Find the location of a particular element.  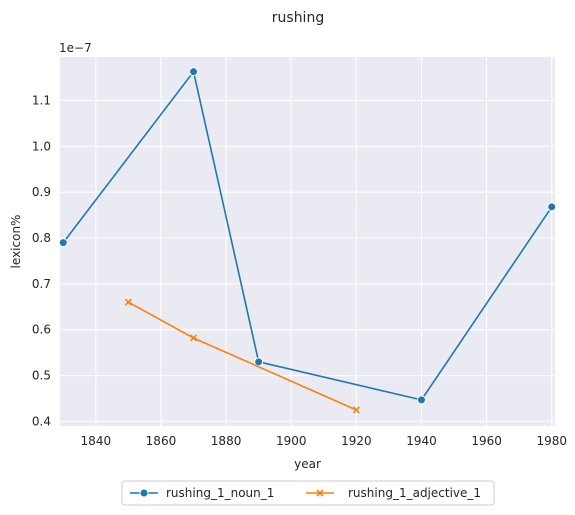

chart-title: rushing is located at coordinates (298, 18).